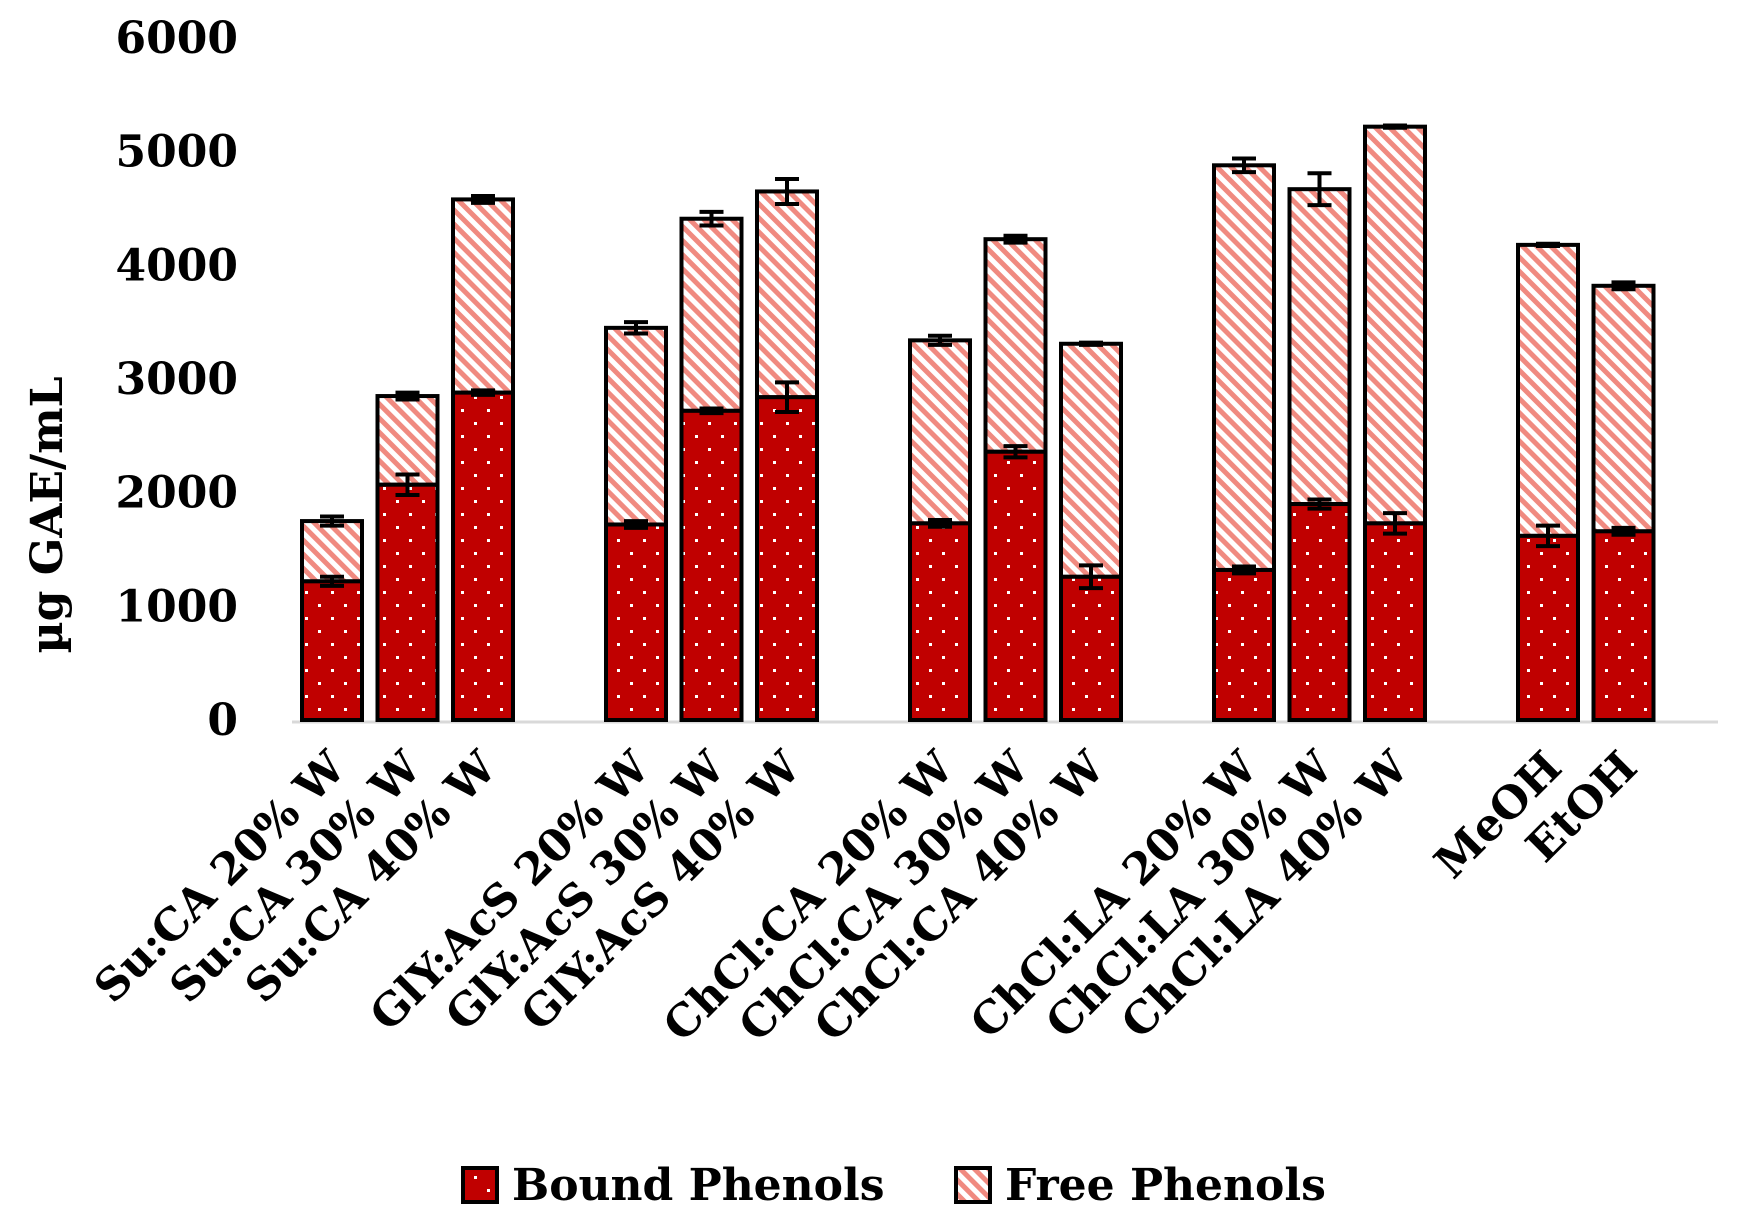 The image size is (1738, 1226). Describe the element at coordinates (483, 199) in the screenshot. I see `error-bar-free-su-ca-40-w` at that location.